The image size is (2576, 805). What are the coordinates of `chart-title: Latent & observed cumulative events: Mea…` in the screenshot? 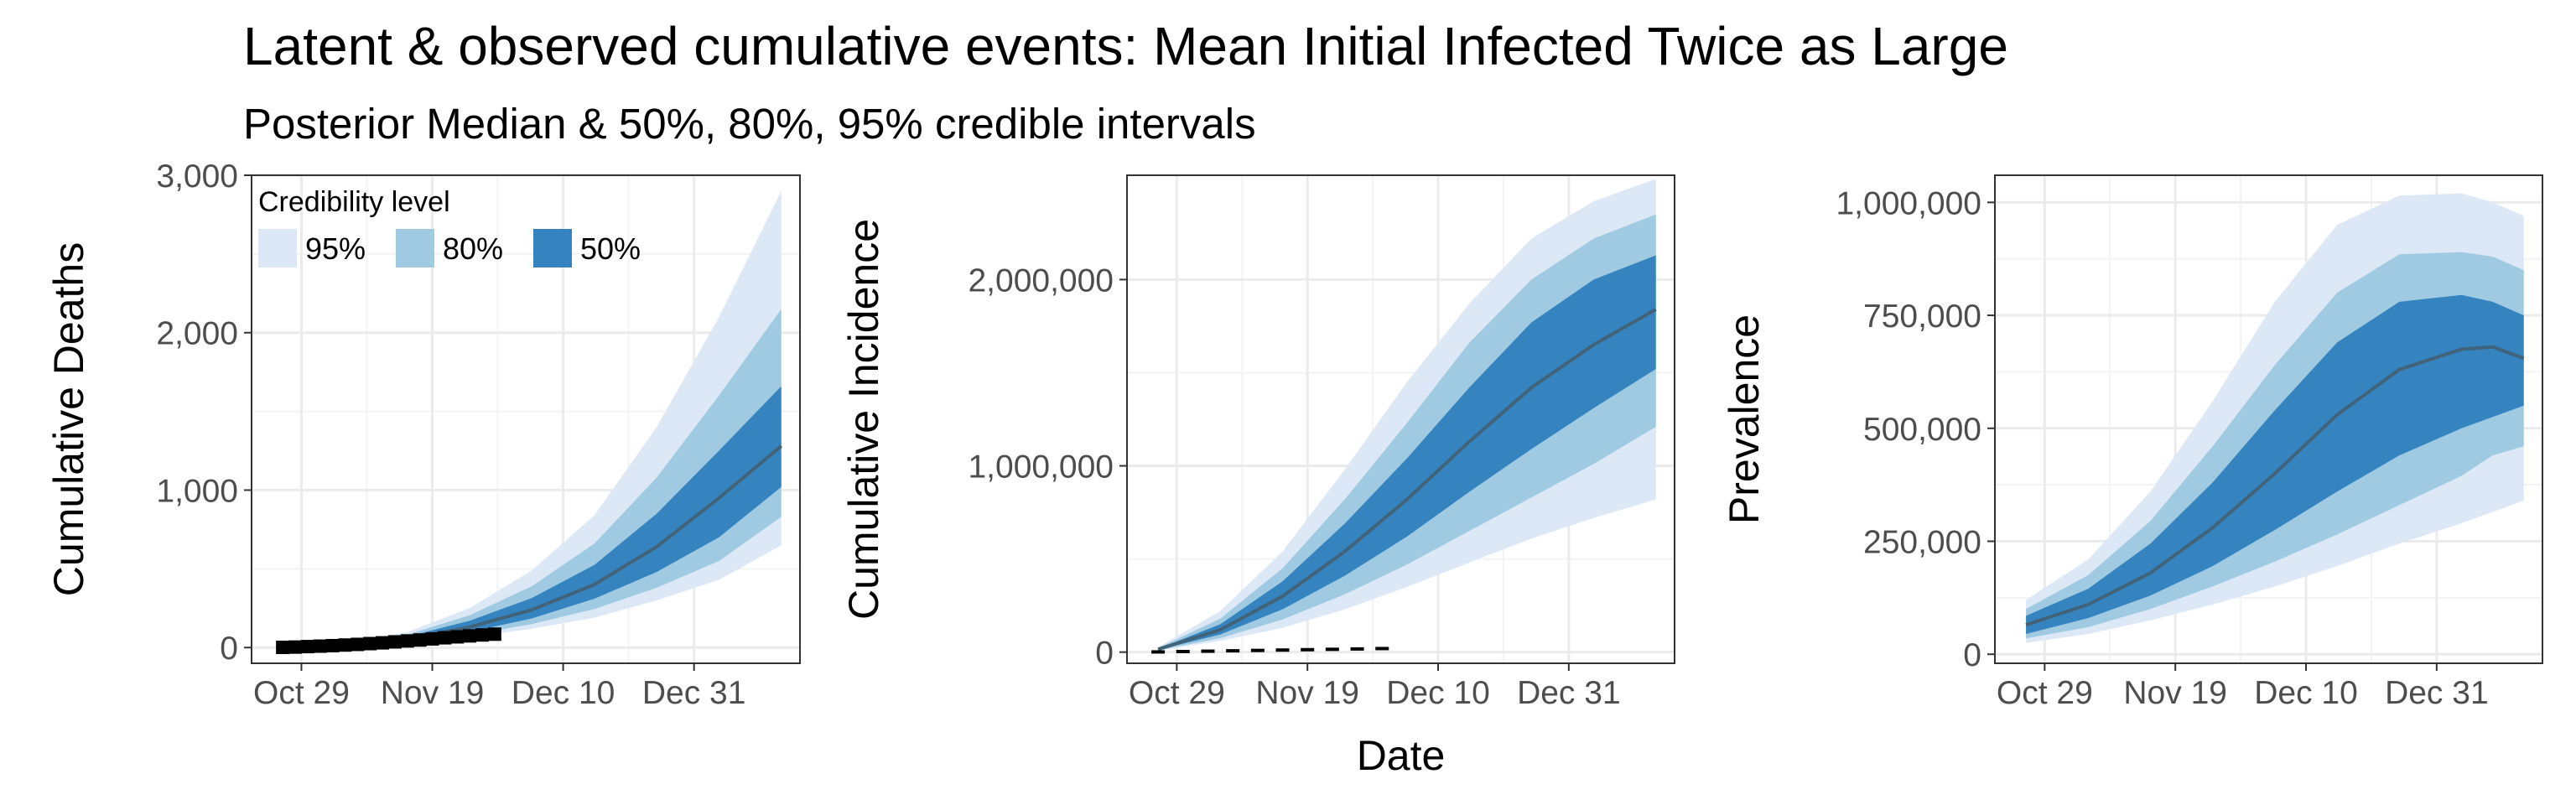 It's located at (1125, 46).